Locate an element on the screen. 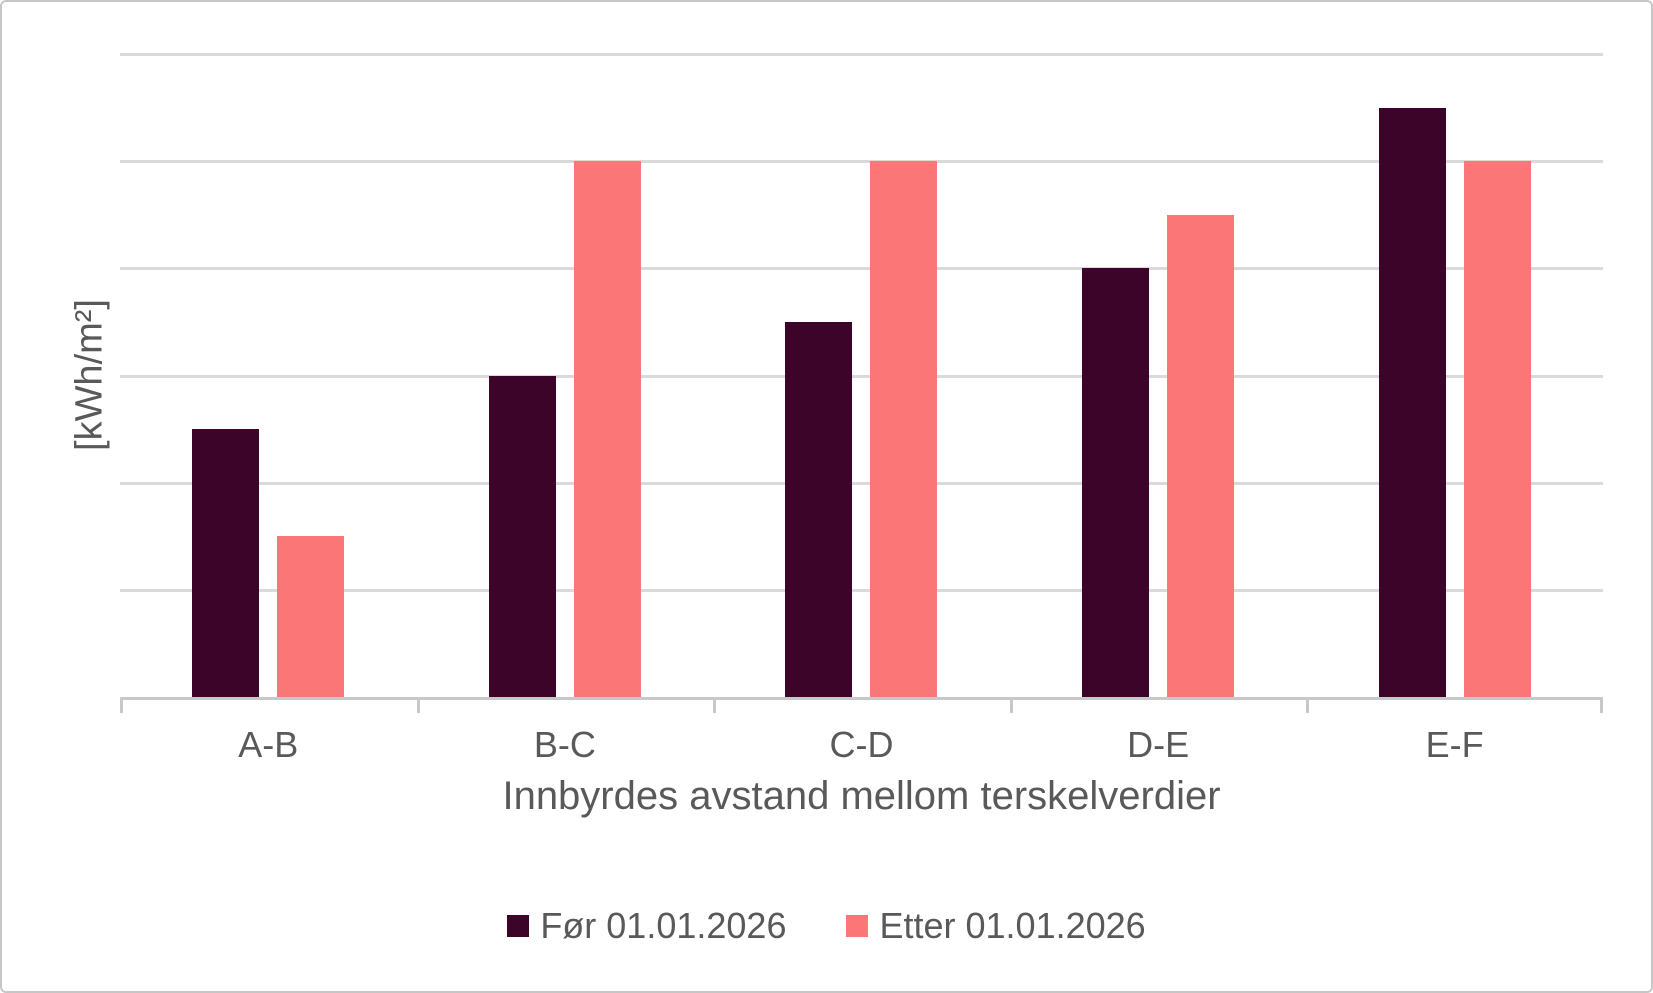  category-group-b-c is located at coordinates (565, 375).